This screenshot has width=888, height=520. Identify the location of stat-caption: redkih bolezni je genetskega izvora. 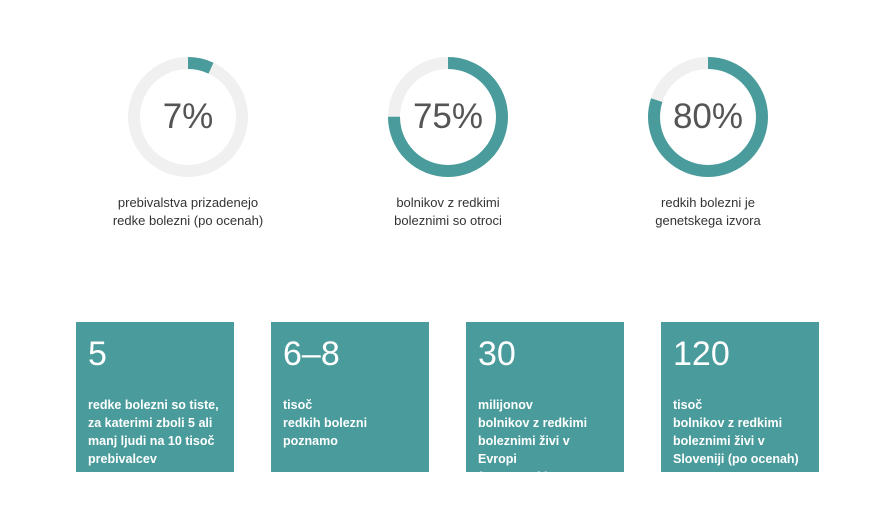
(708, 211).